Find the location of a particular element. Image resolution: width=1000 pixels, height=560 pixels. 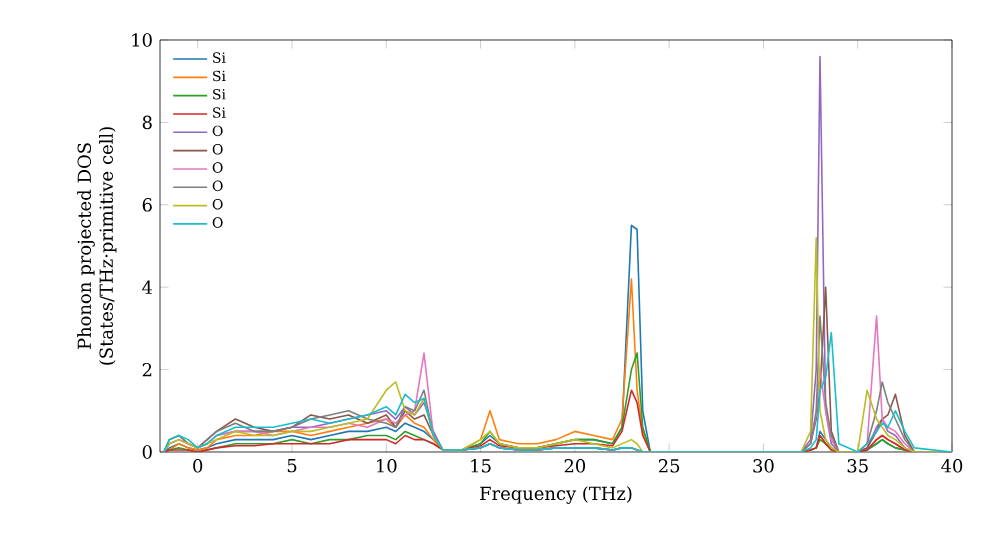

x-tick-label: 15 is located at coordinates (481, 466).